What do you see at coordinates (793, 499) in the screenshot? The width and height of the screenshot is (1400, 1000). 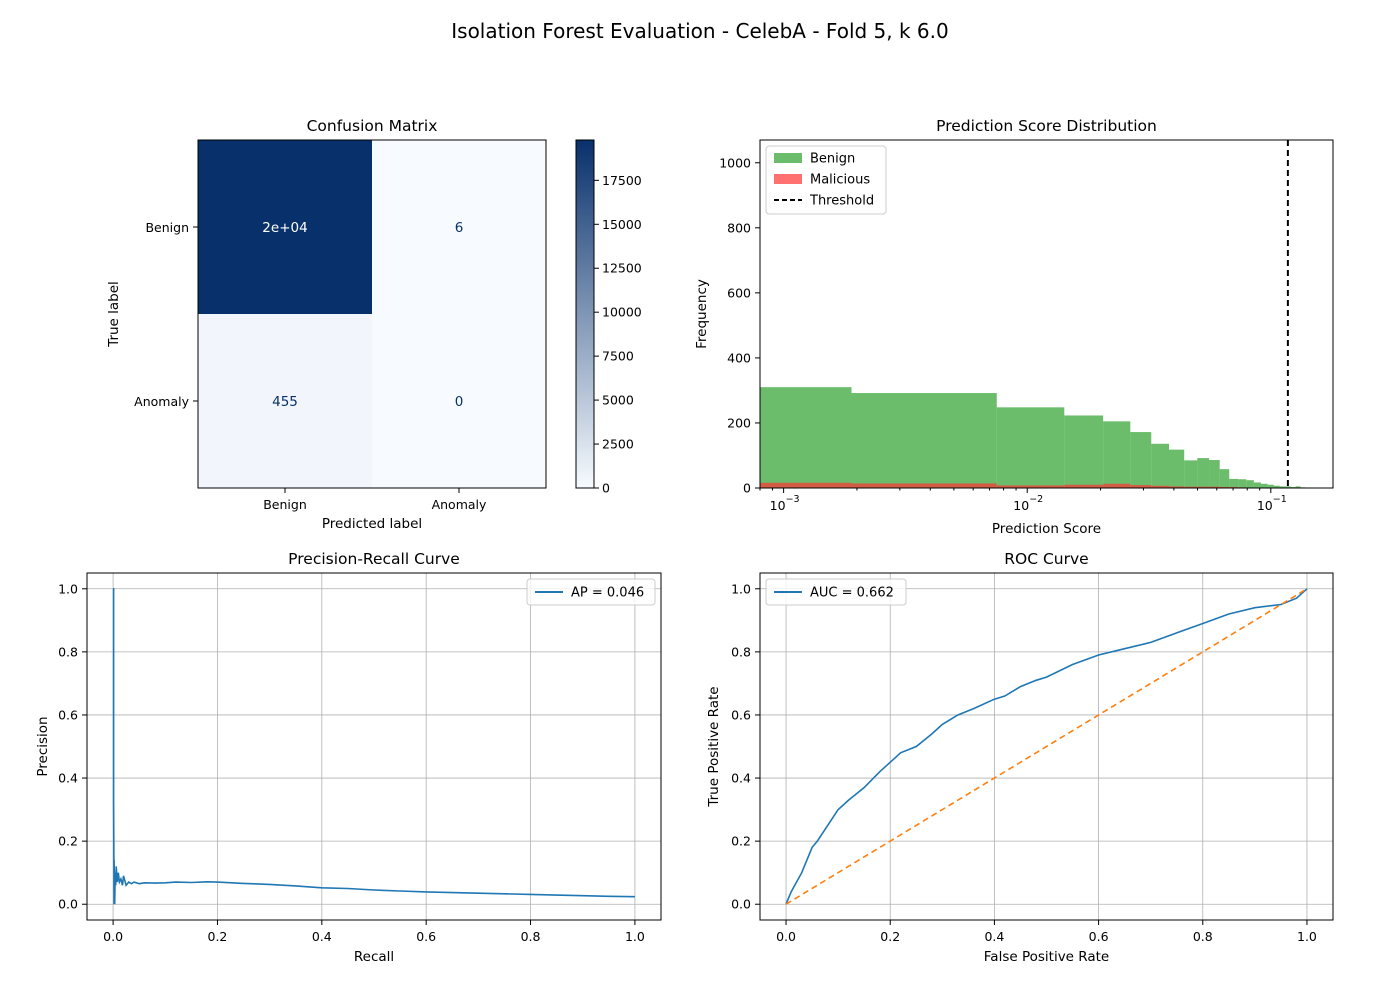 I see `dist-x-tick-exponent: −3` at bounding box center [793, 499].